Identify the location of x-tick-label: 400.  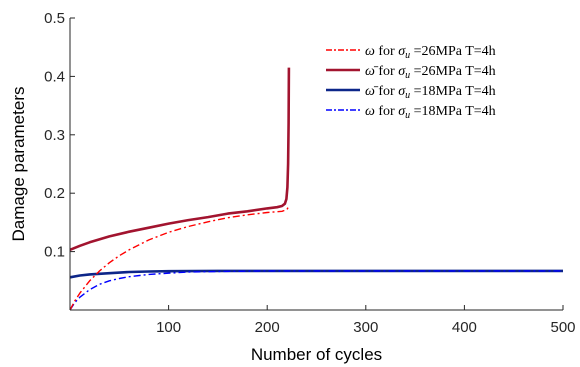
(464, 327).